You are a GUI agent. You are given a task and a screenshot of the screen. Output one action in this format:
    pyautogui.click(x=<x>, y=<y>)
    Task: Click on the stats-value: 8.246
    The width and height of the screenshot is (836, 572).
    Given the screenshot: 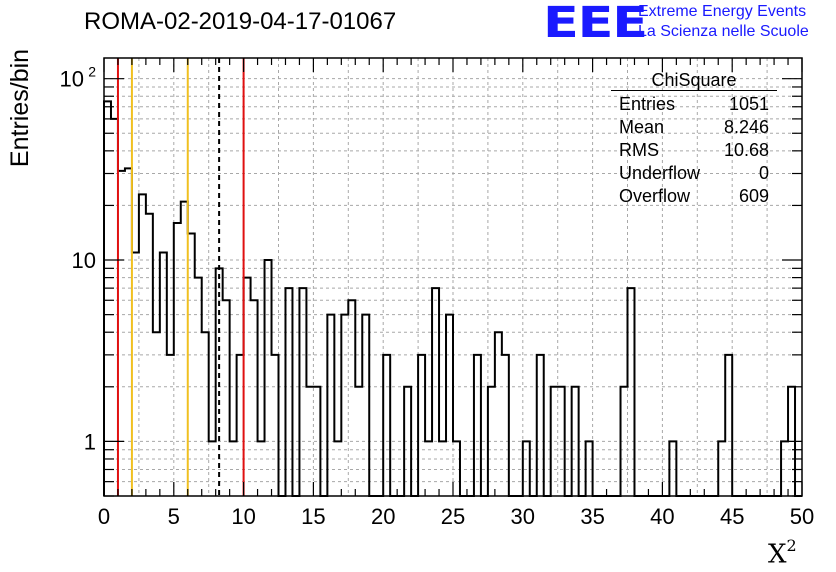 What is the action you would take?
    pyautogui.click(x=746, y=127)
    